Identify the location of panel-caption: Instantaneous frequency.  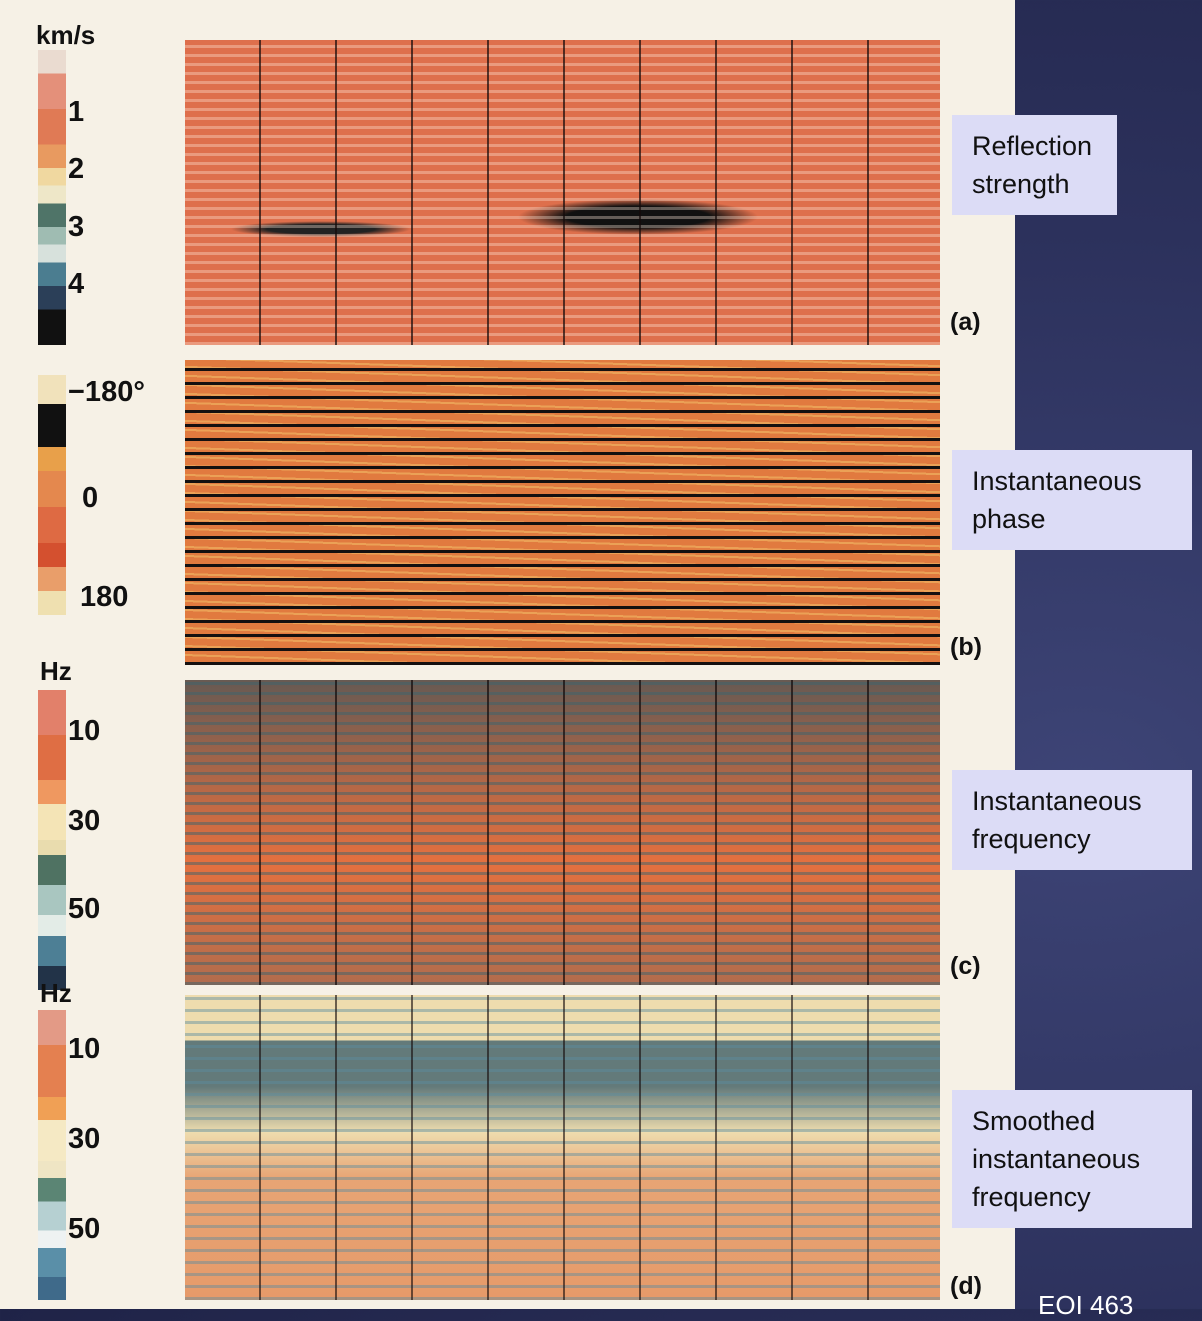
(1072, 820).